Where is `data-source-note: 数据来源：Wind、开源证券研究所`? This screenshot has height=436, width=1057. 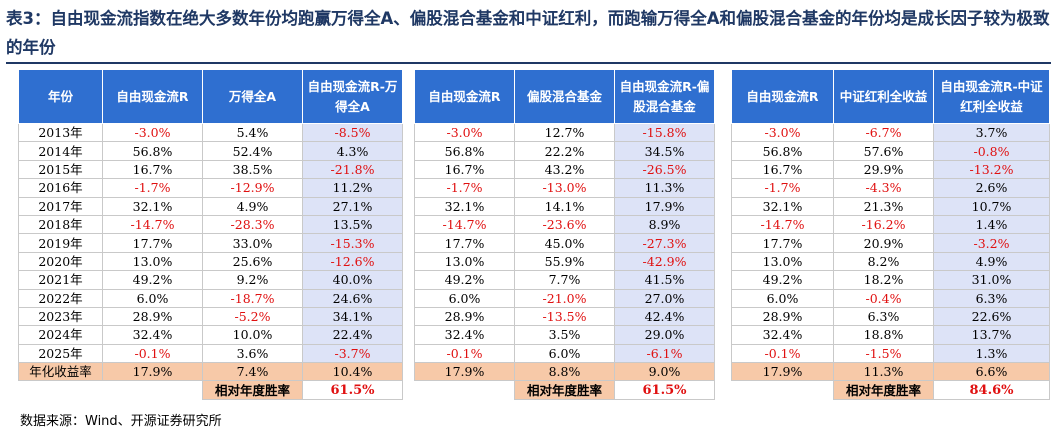
data-source-note: 数据来源：Wind、开源证券研究所 is located at coordinates (121, 421).